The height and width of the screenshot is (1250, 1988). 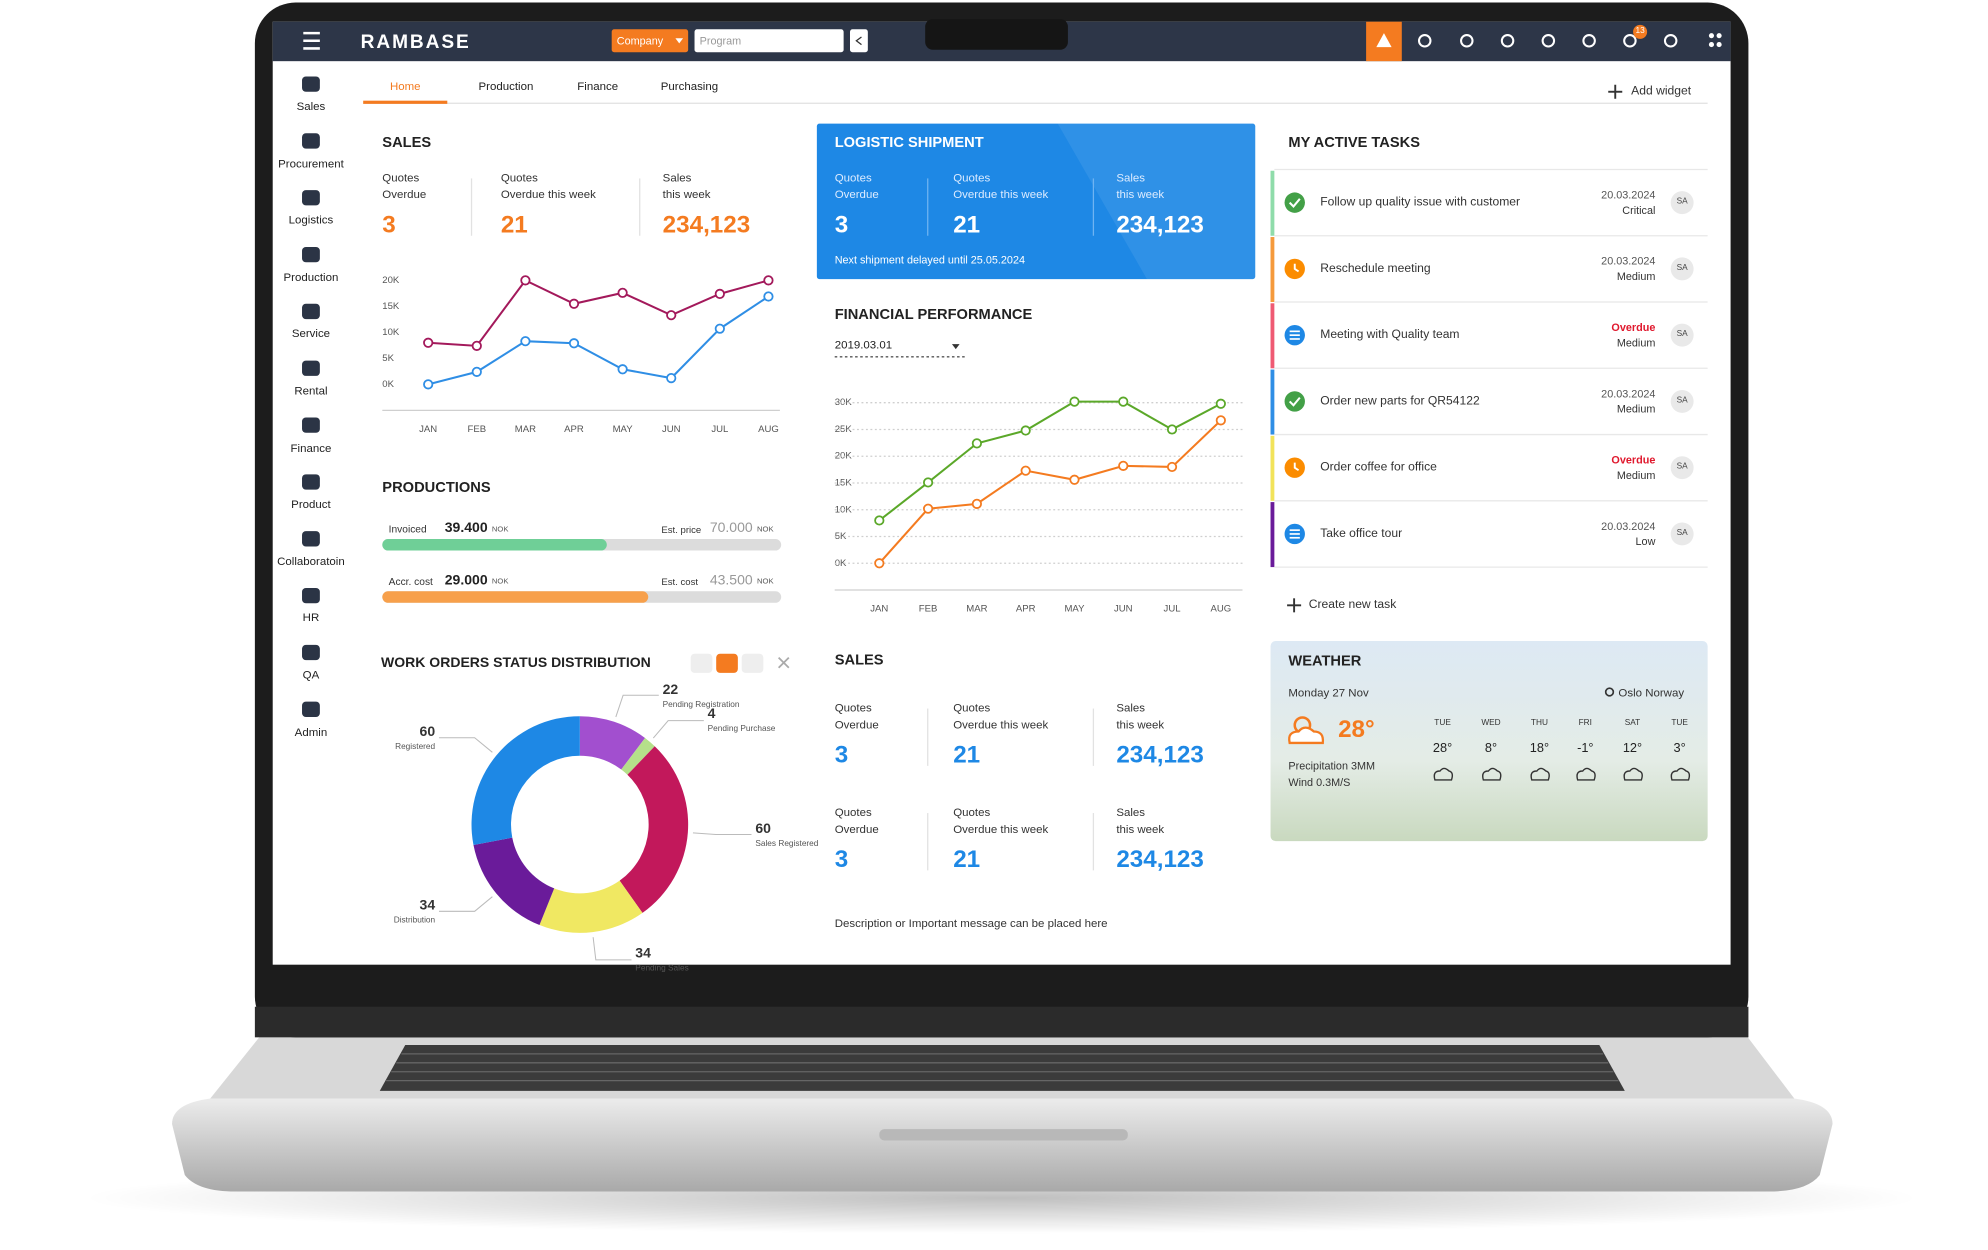 I want to click on task-title: Take office tour, so click(x=1361, y=533).